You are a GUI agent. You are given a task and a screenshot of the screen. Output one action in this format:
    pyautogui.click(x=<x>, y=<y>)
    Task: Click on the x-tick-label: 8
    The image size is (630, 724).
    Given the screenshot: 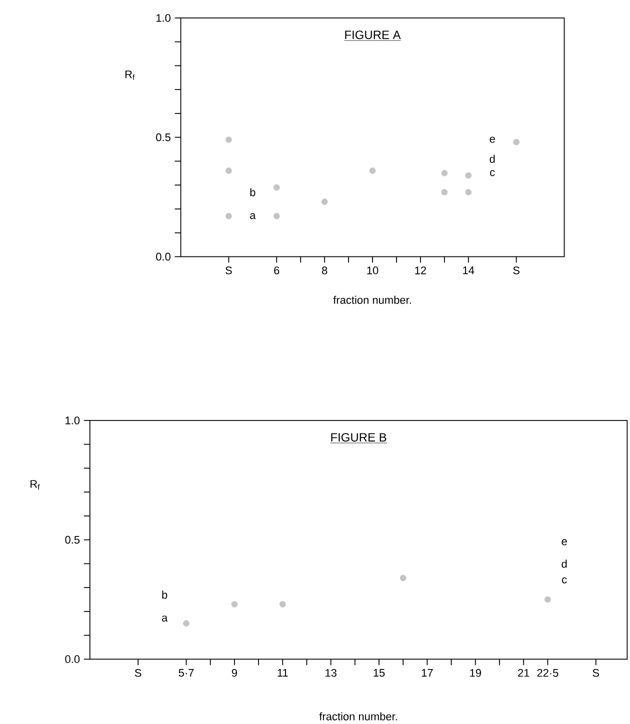 What is the action you would take?
    pyautogui.click(x=325, y=270)
    